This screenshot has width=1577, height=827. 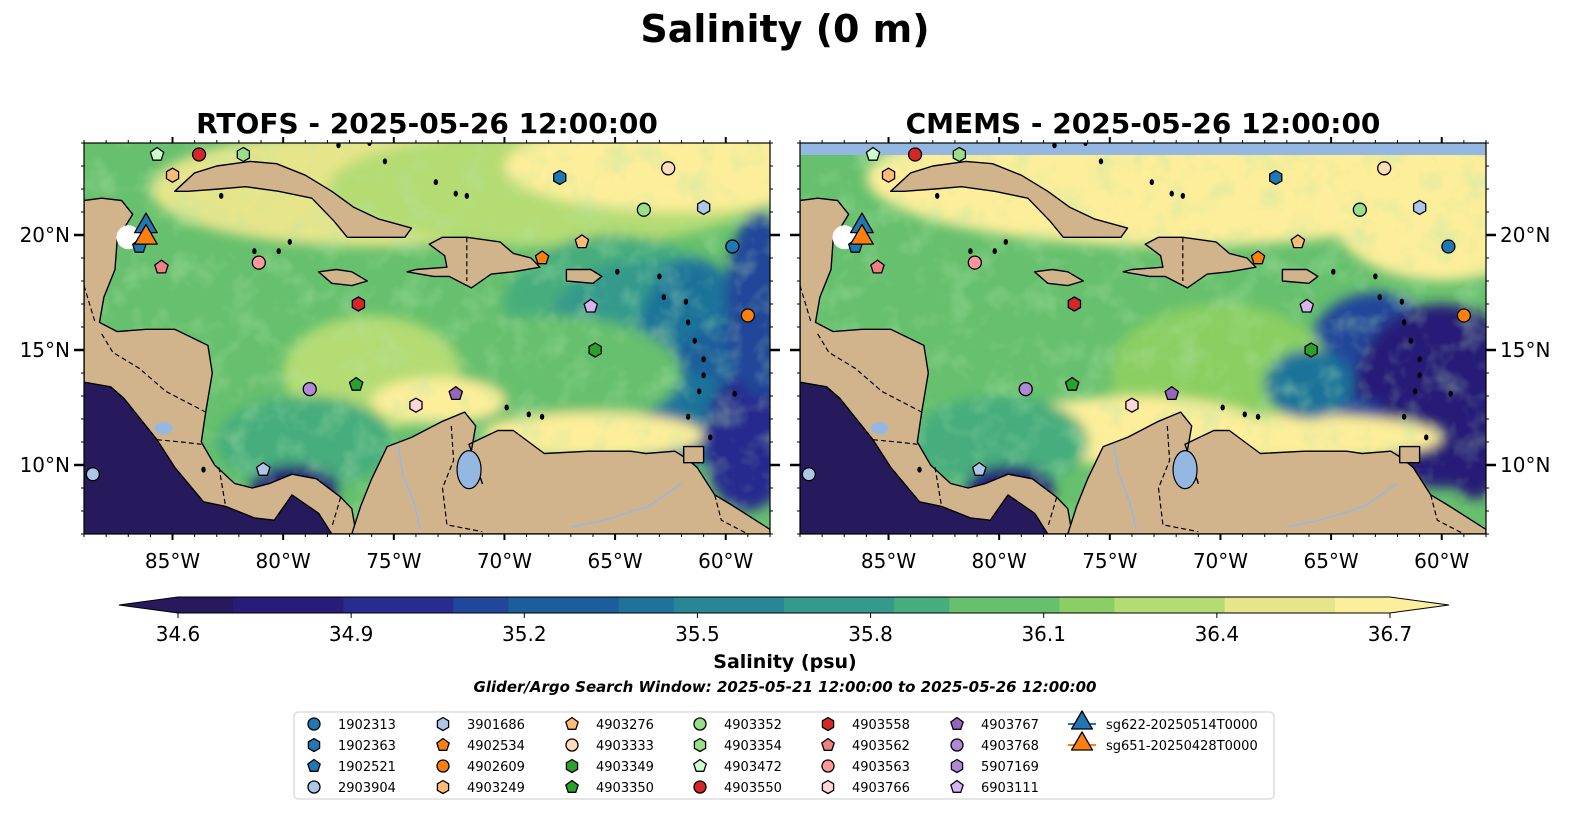 What do you see at coordinates (1010, 767) in the screenshot?
I see `legend-label: 5907169` at bounding box center [1010, 767].